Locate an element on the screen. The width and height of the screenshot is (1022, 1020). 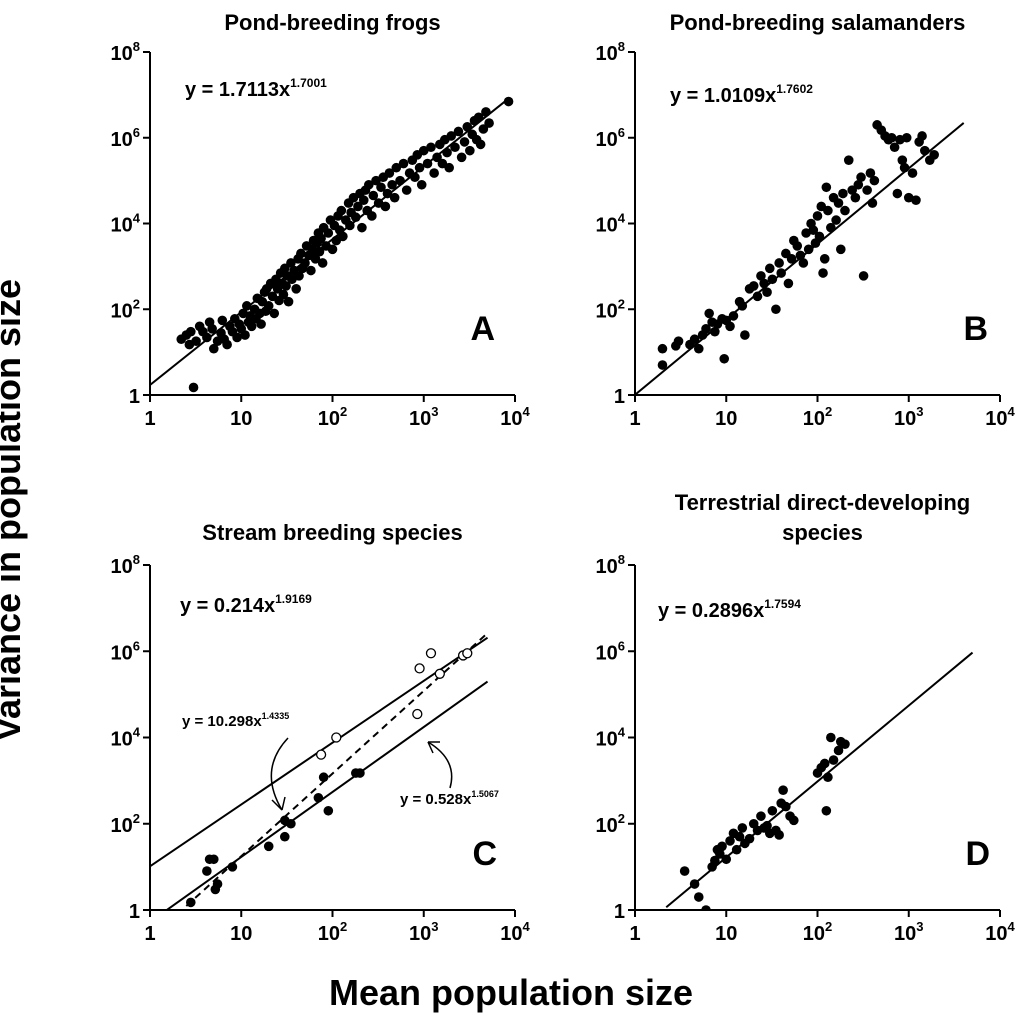
equation-label: y = 1.7113x1.7001 is located at coordinates (256, 88).